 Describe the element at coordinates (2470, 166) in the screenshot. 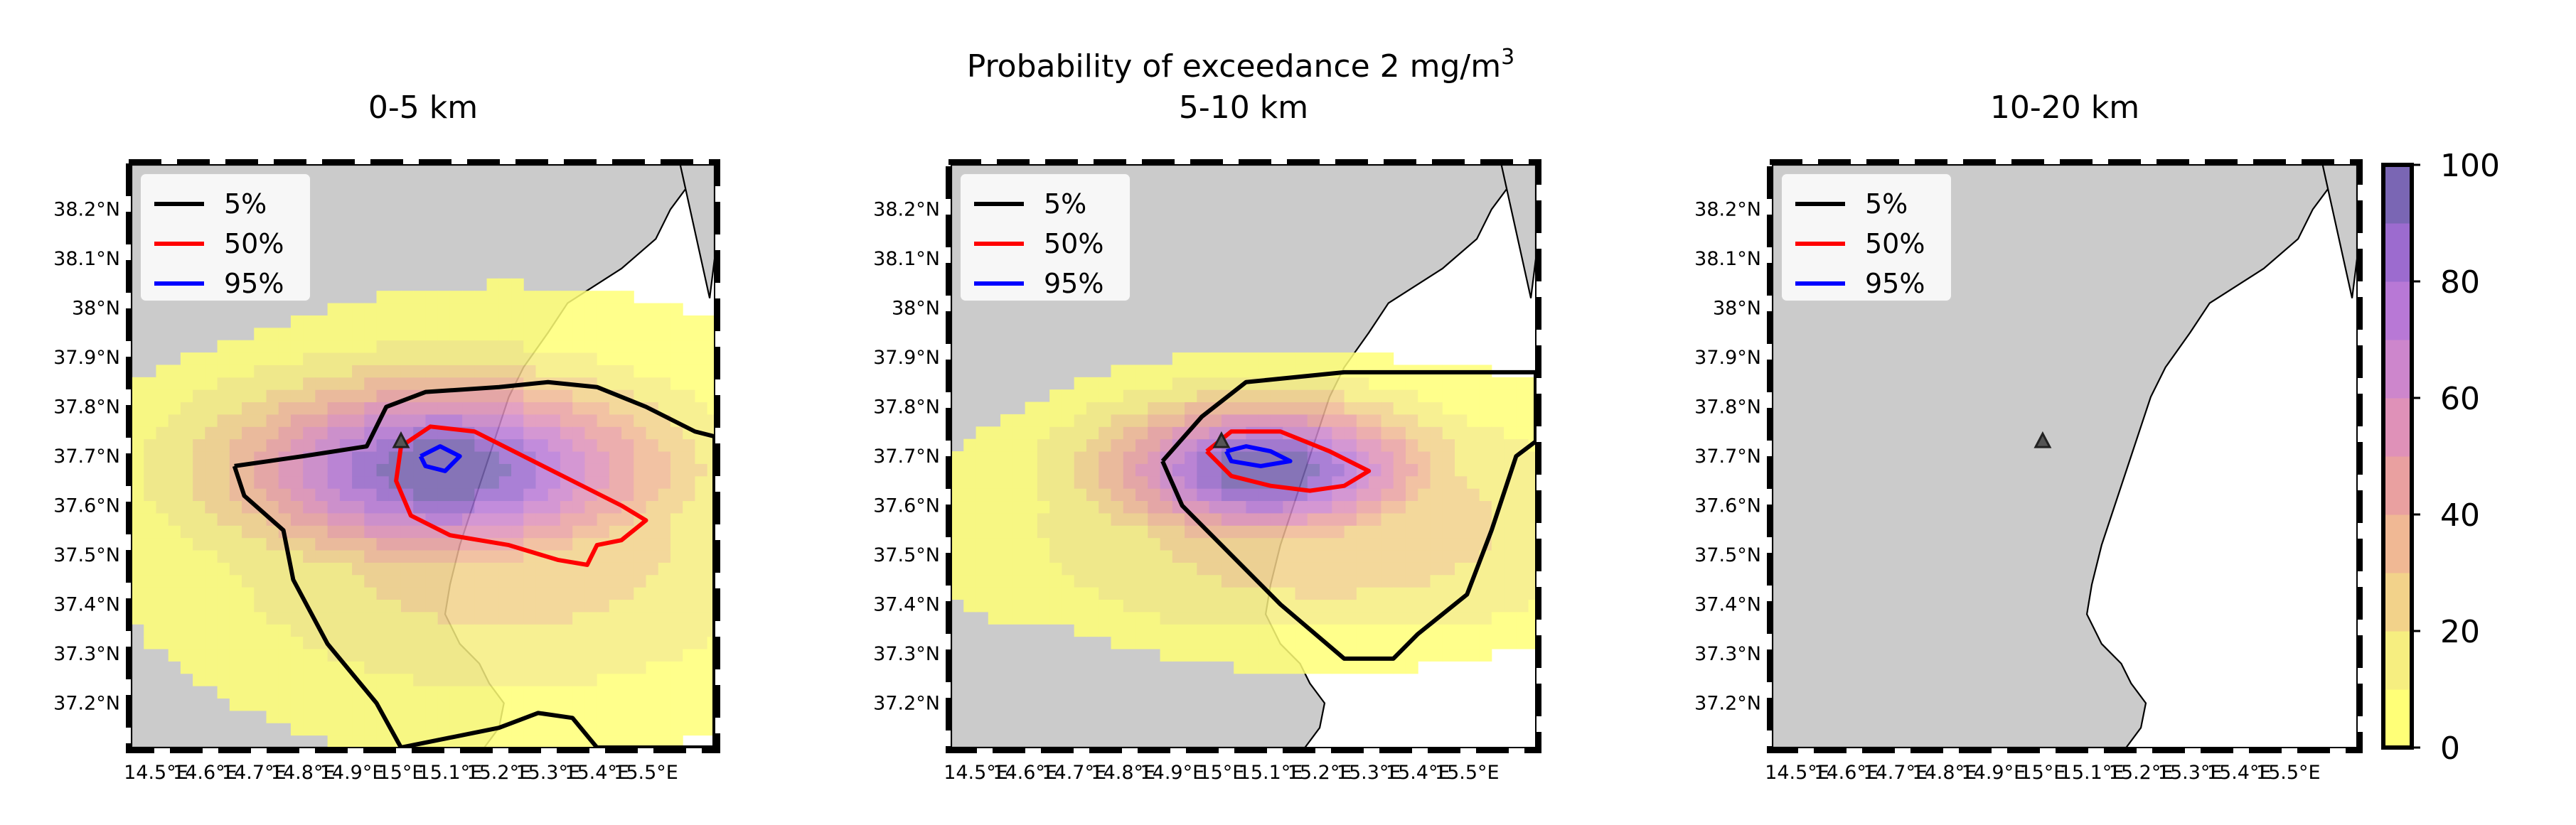

I see `colorbar-tick-label: 100` at that location.